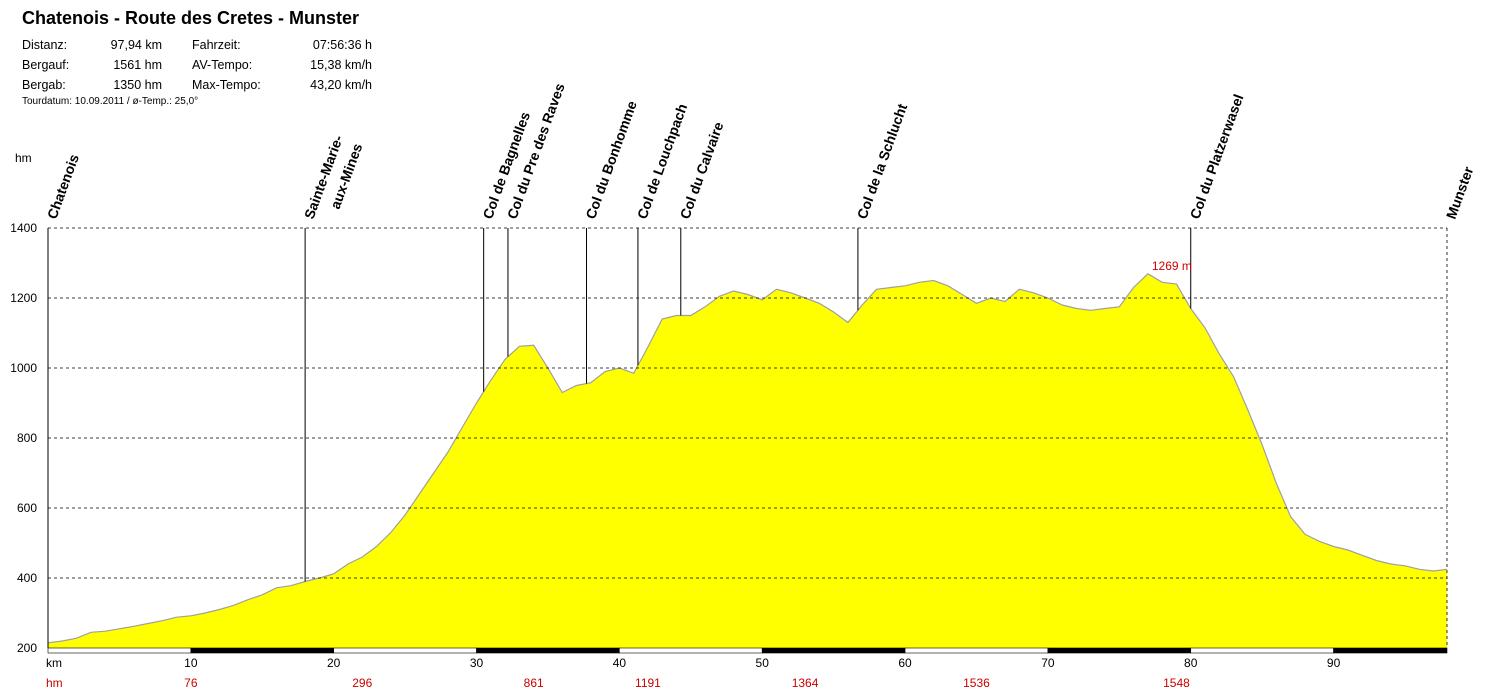 Image resolution: width=1497 pixels, height=691 pixels. Describe the element at coordinates (763, 663) in the screenshot. I see `x-tick-label: 50` at that location.